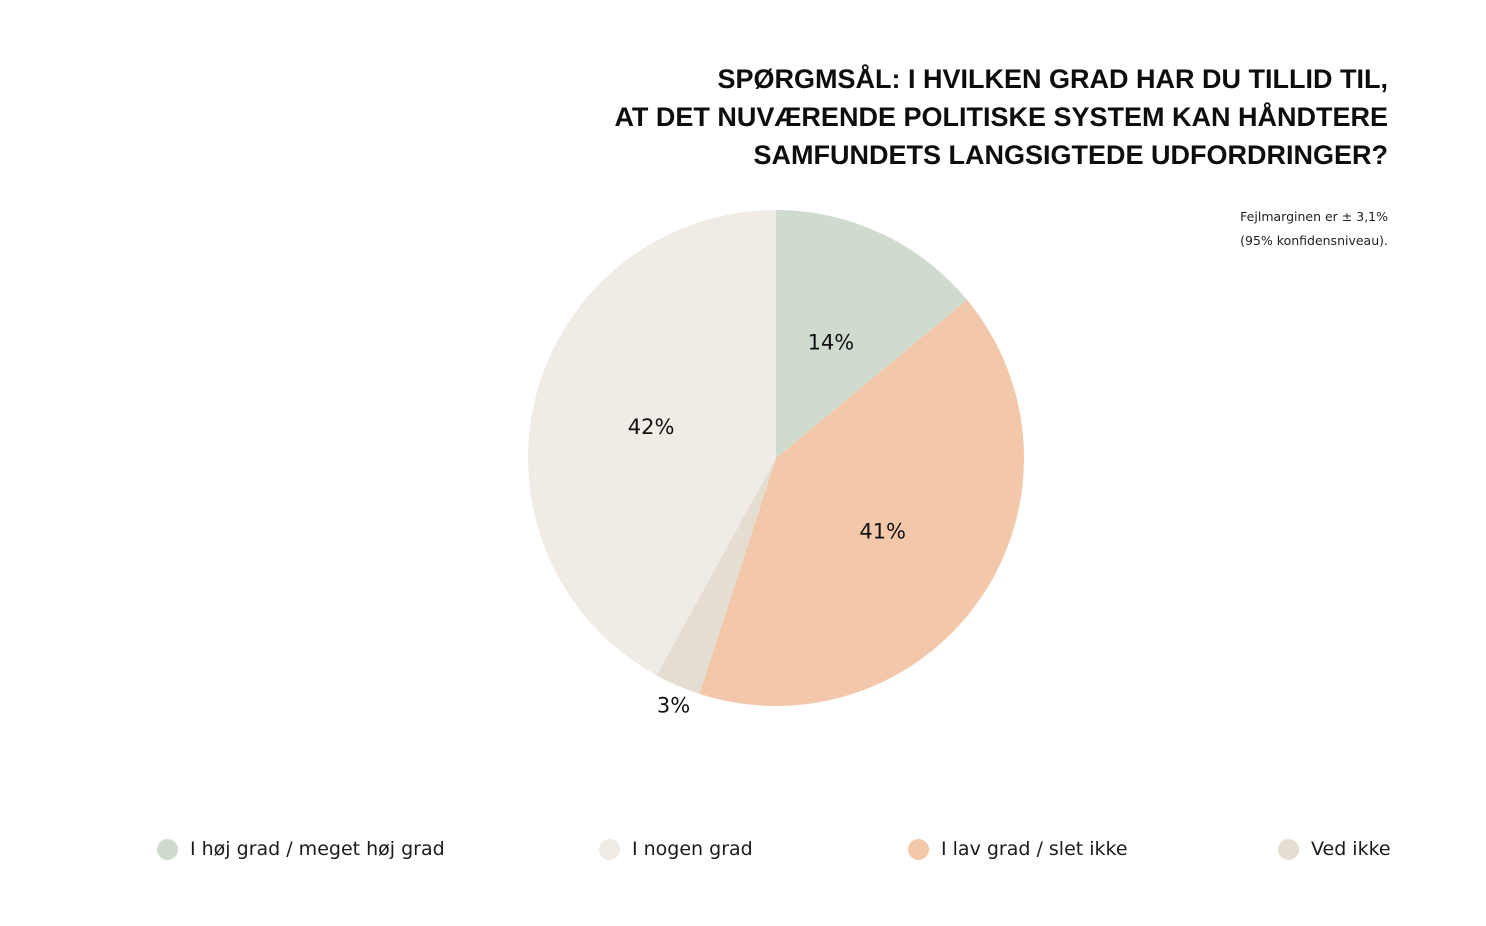 This screenshot has width=1486, height=926. I want to click on note-line-1: Fejlmarginen er ± 3,1%, so click(1314, 216).